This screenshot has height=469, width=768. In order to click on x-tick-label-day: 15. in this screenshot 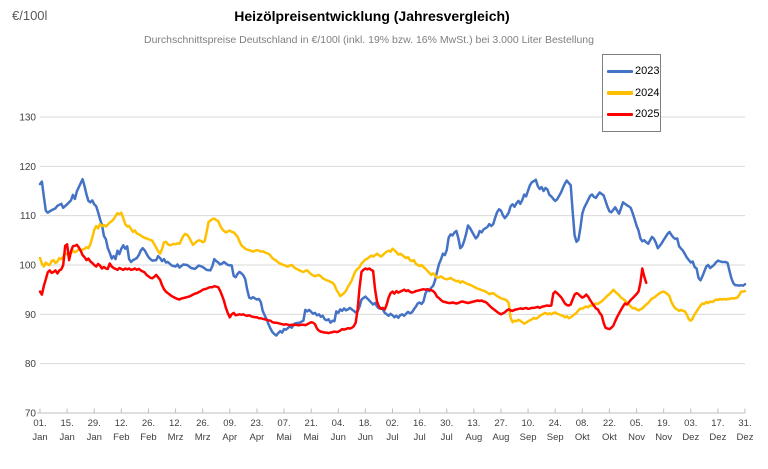, I will do `click(67, 423)`.